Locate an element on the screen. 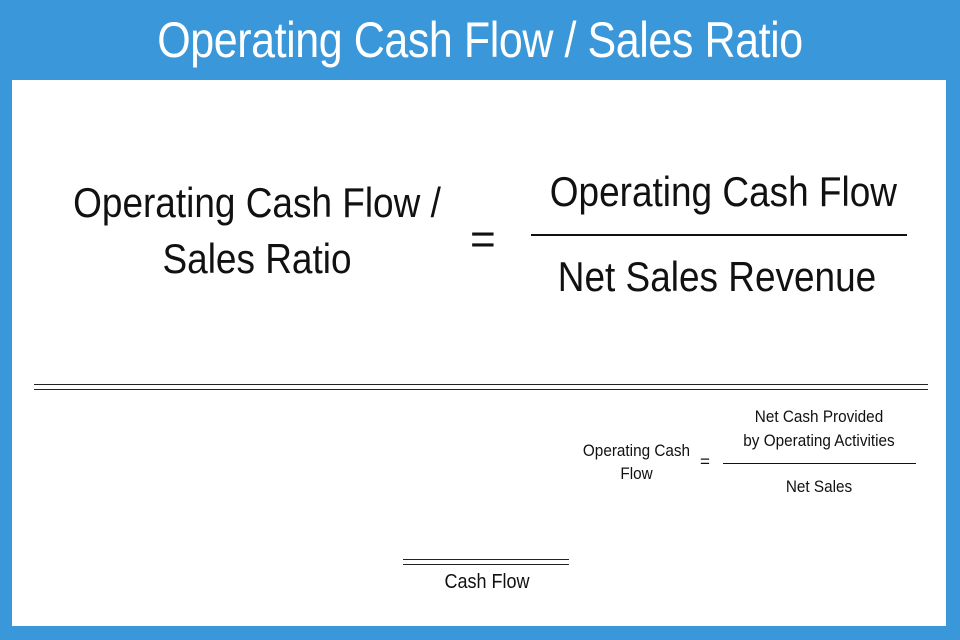 This screenshot has width=960, height=640. divider-top is located at coordinates (481, 384).